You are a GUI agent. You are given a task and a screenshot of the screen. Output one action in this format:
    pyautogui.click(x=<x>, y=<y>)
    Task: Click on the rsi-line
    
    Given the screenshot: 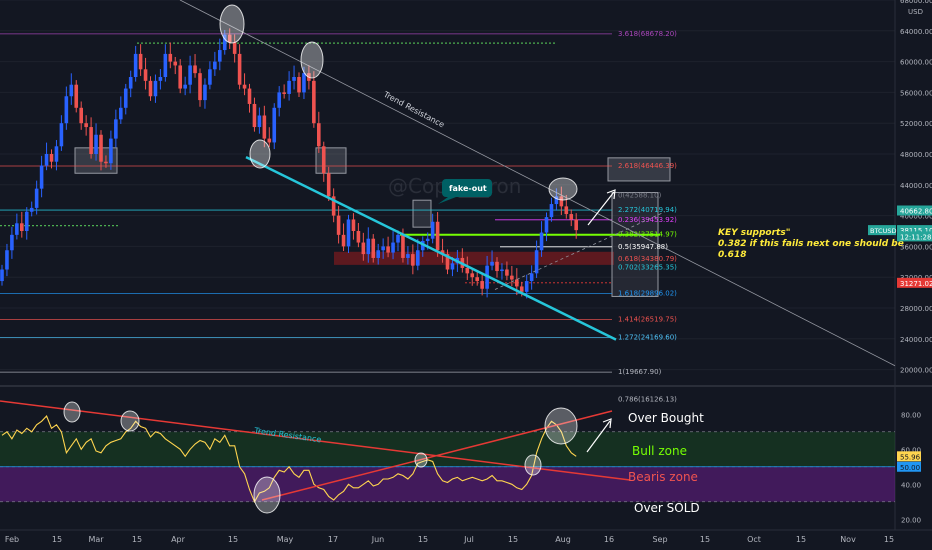 What is the action you would take?
    pyautogui.click(x=289, y=459)
    